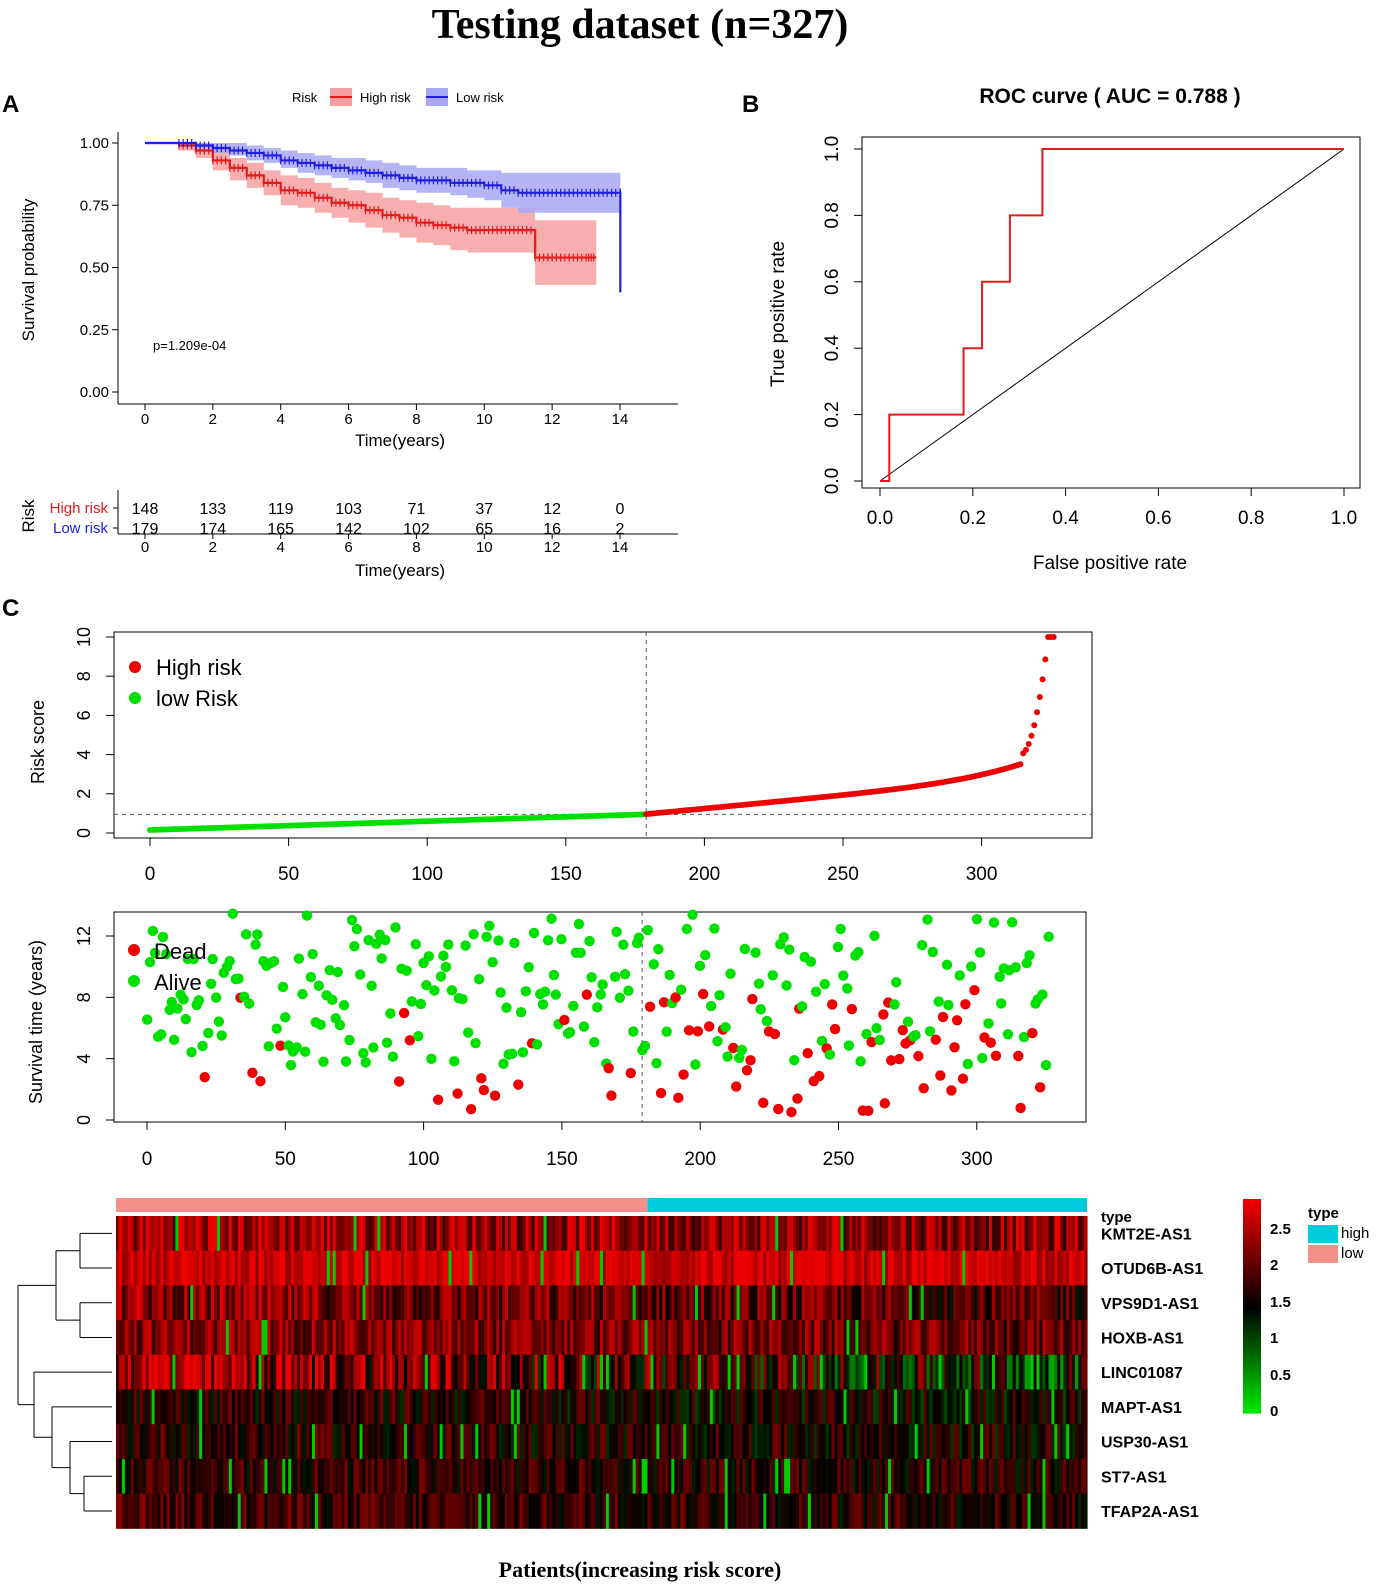 This screenshot has height=1584, width=1379. Describe the element at coordinates (1252, 1386) in the screenshot. I see `colorbar-segment` at that location.